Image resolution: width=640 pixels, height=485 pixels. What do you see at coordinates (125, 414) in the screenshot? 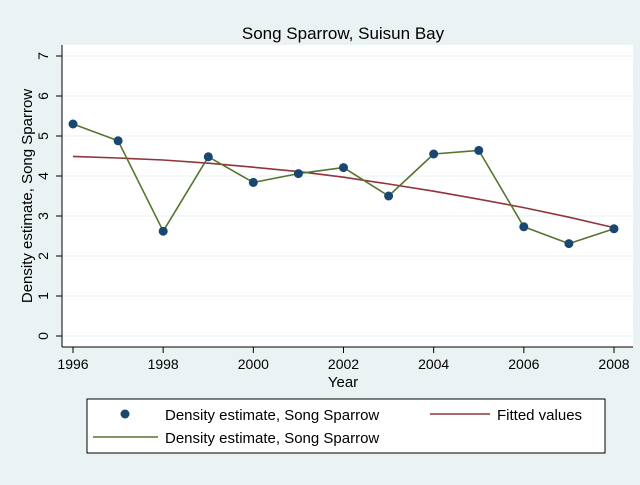
I see `legend-marker-symbol` at bounding box center [125, 414].